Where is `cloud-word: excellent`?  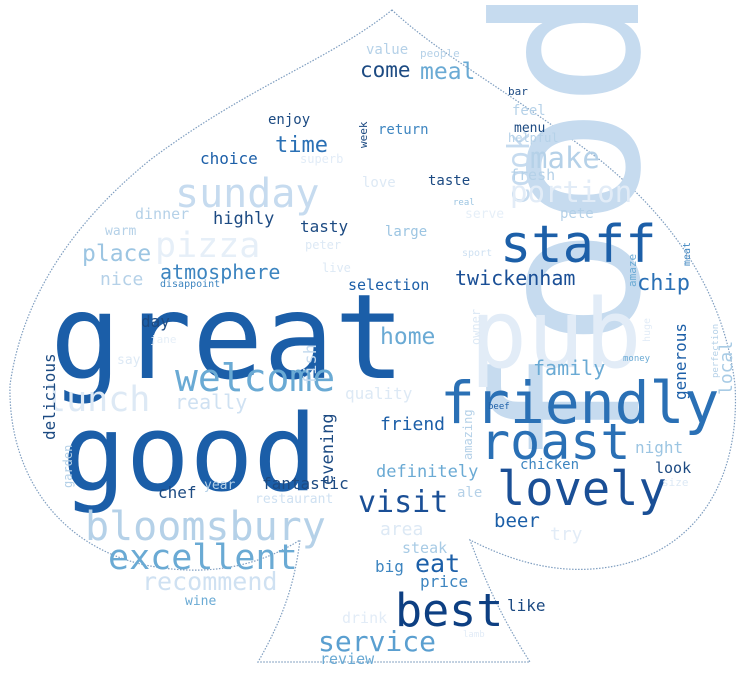
cloud-word: excellent is located at coordinates (203, 558).